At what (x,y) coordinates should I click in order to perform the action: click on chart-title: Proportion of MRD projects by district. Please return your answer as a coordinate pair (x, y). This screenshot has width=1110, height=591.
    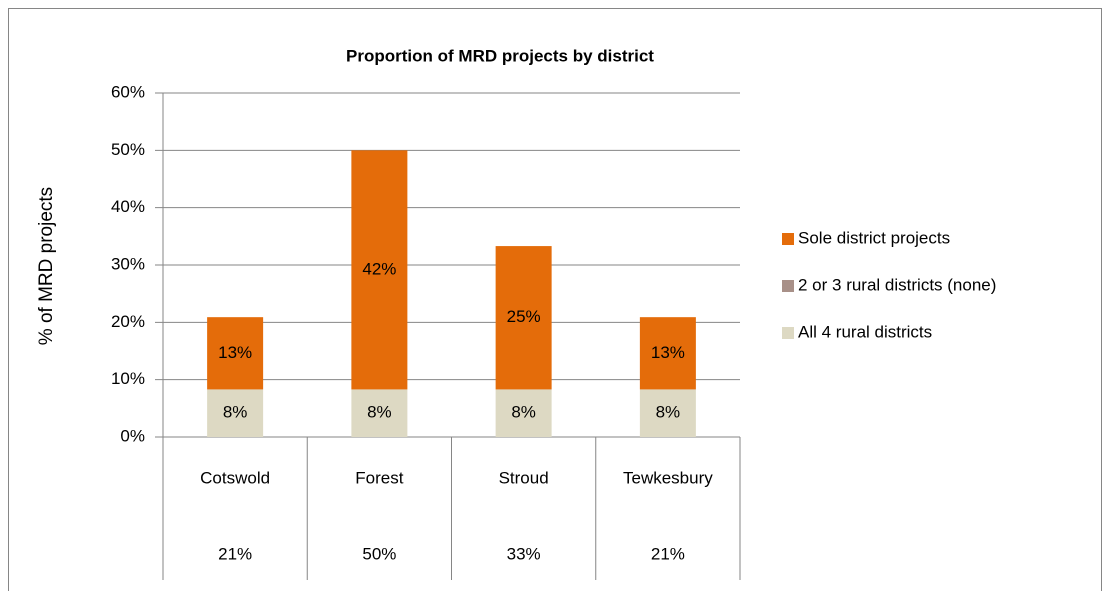
    Looking at the image, I should click on (500, 55).